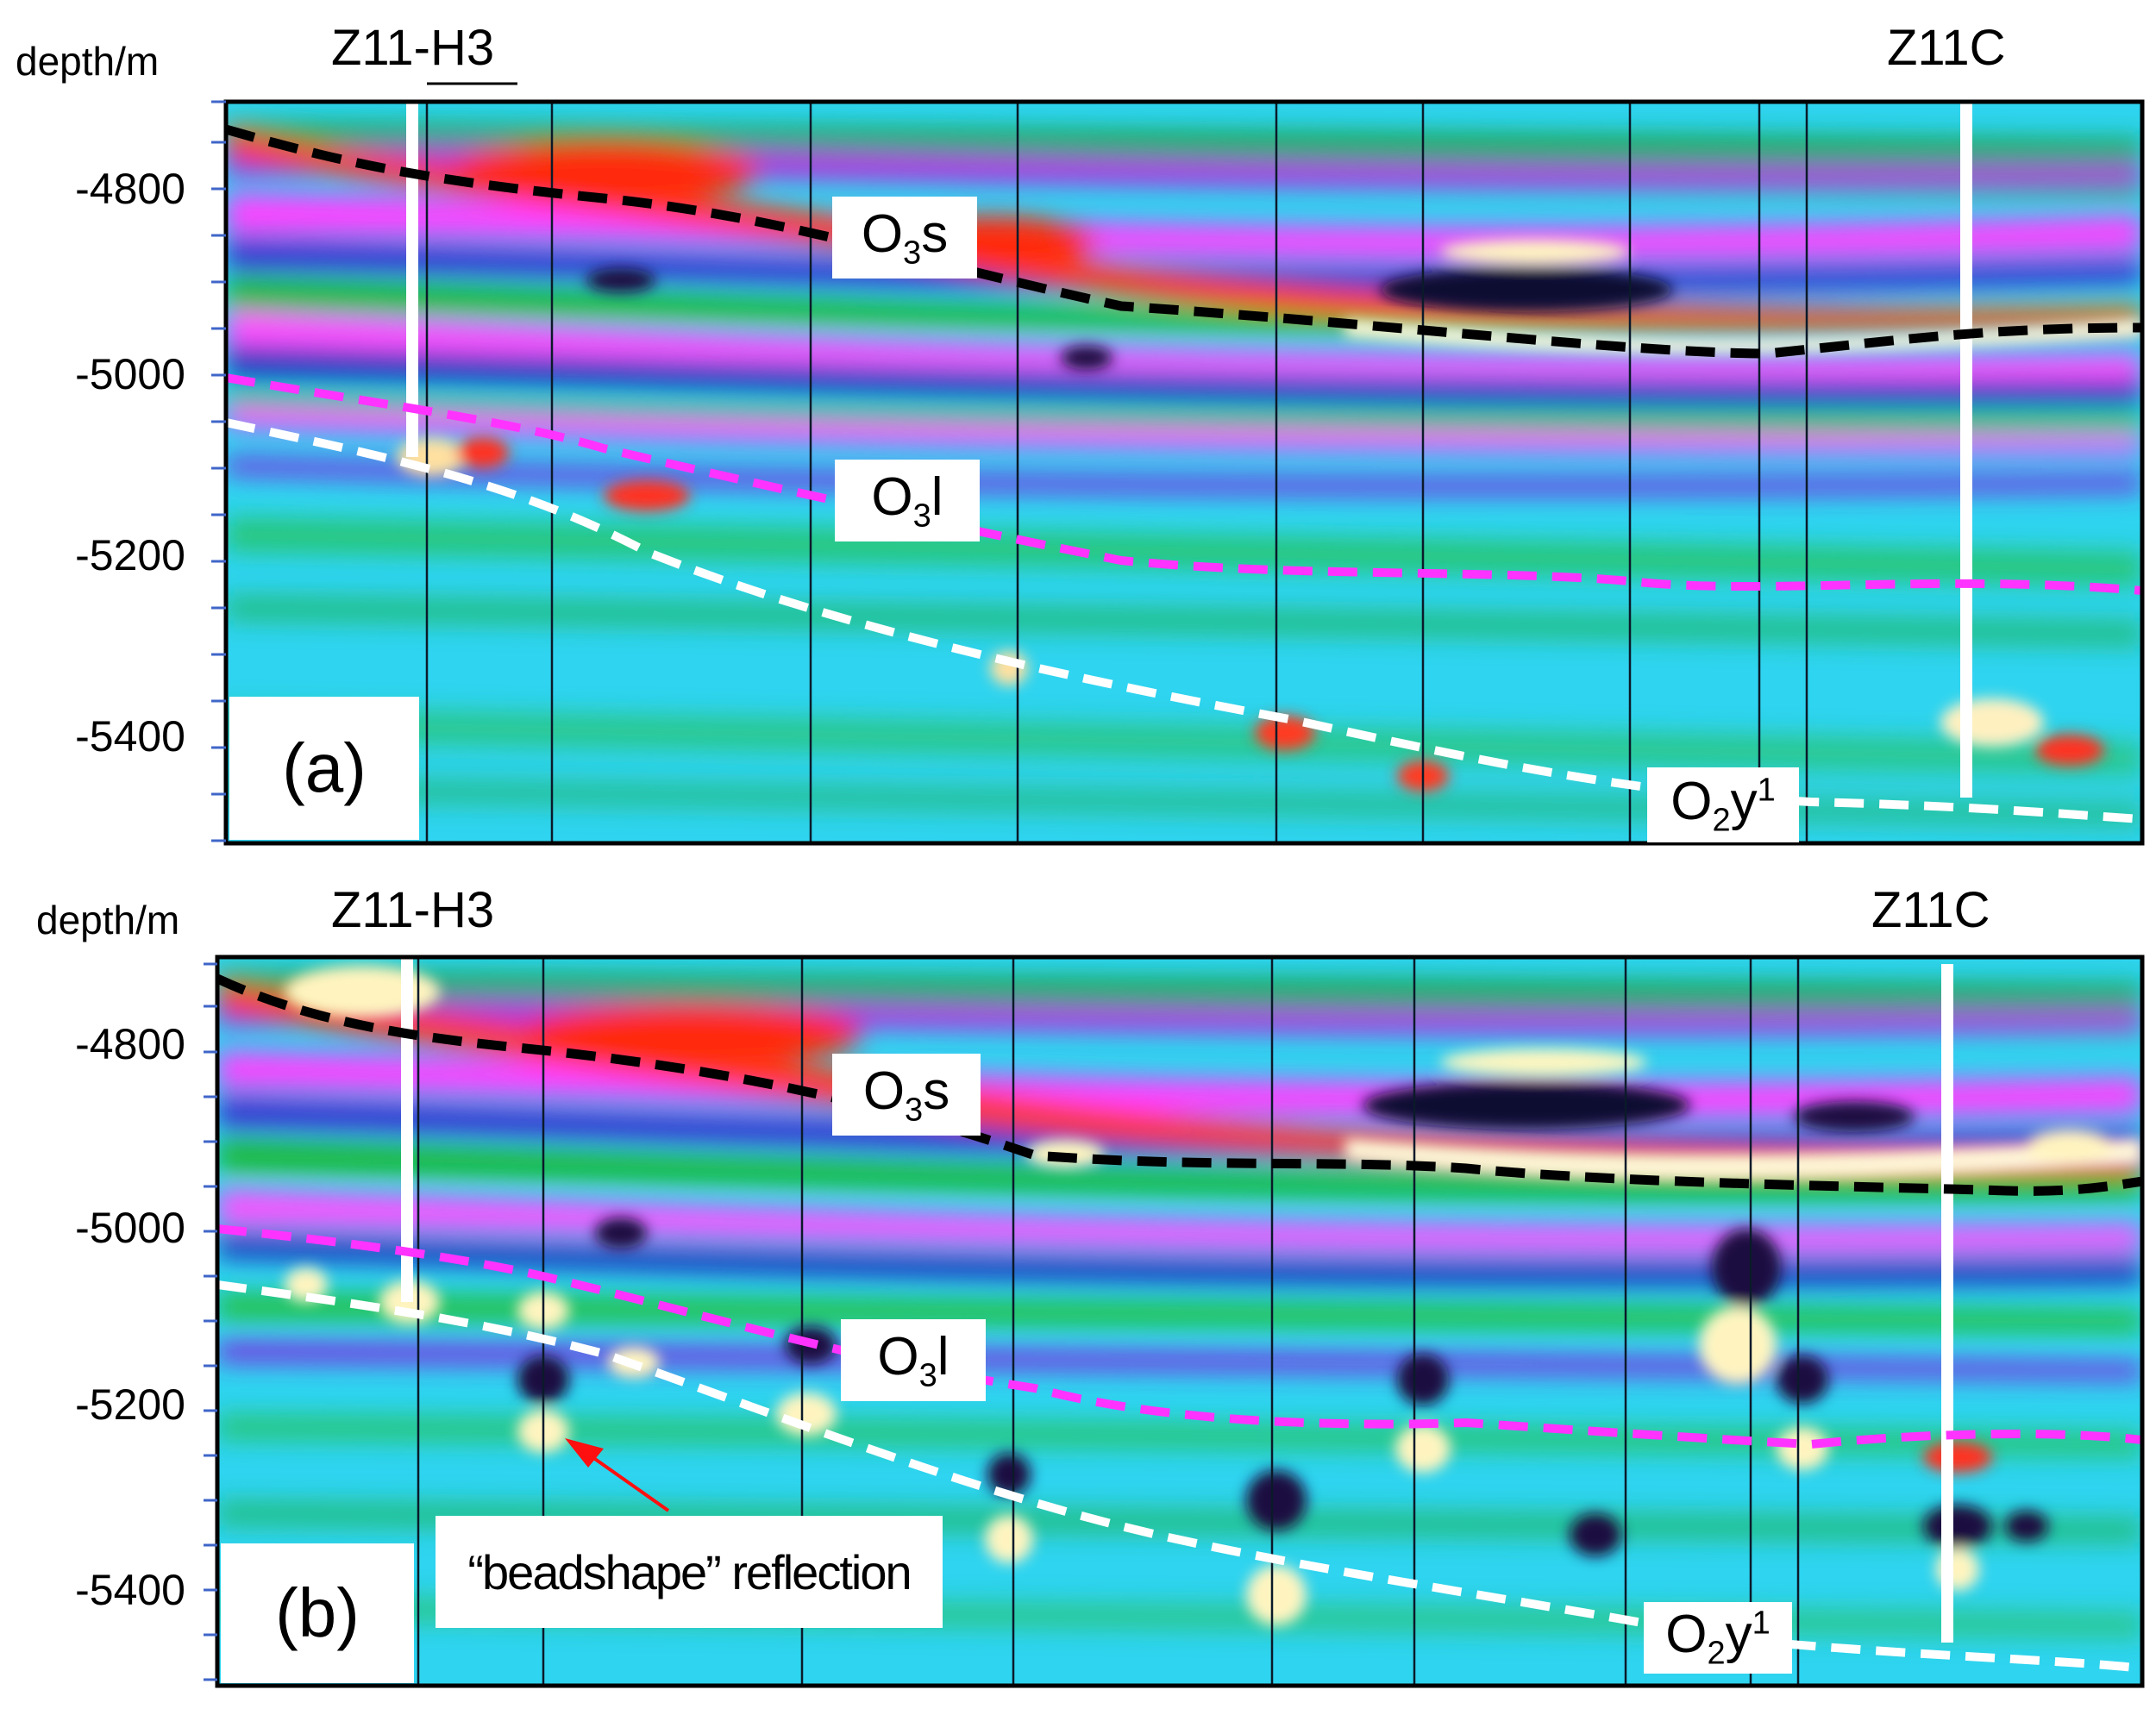 The width and height of the screenshot is (2156, 1715). What do you see at coordinates (1179, 1085) in the screenshot?
I see `horizon-o3s-line-b` at bounding box center [1179, 1085].